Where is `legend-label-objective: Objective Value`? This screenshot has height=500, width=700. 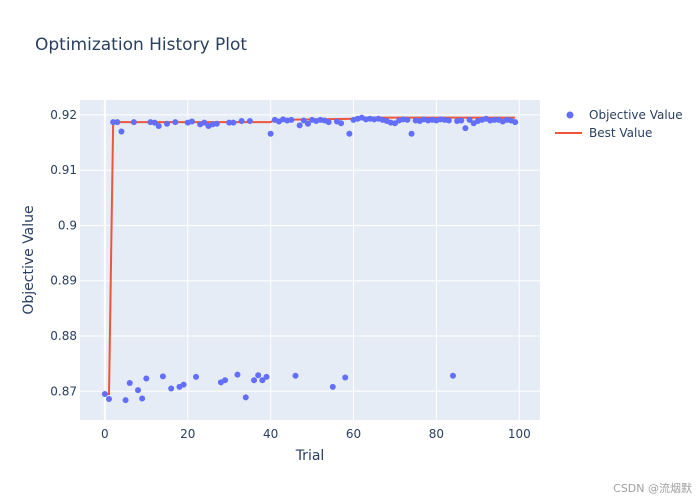
legend-label-objective: Objective Value is located at coordinates (636, 115).